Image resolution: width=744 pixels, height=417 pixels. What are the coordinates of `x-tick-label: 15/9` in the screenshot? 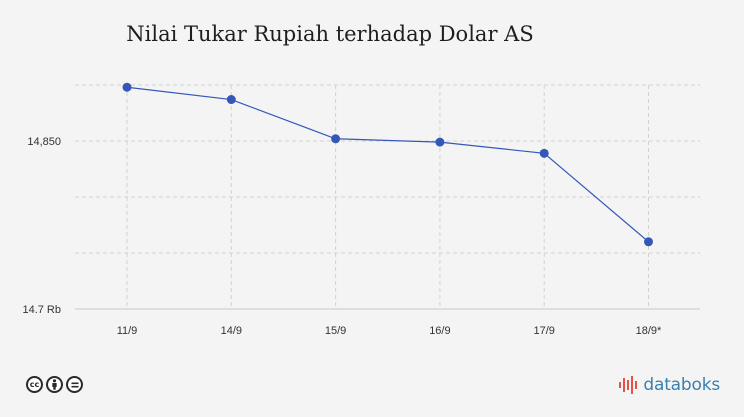 It's located at (335, 331).